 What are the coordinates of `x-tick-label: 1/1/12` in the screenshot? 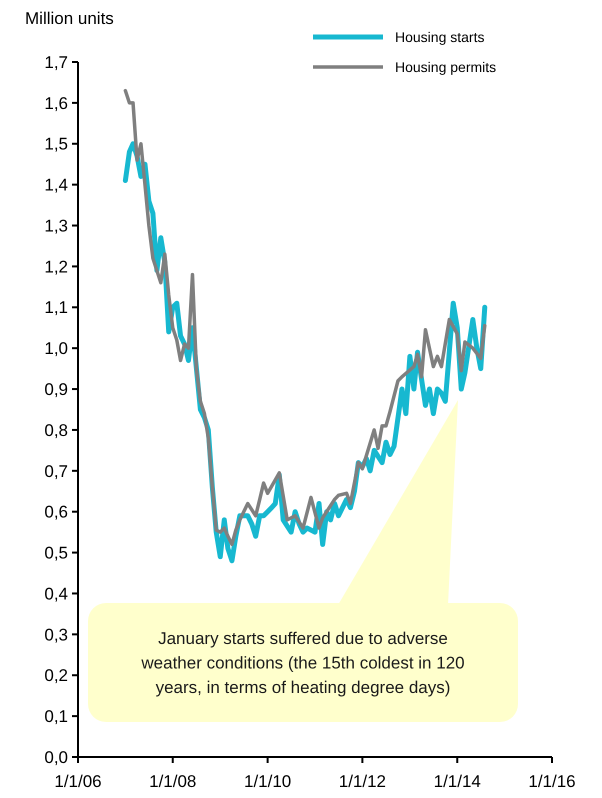 It's located at (362, 781).